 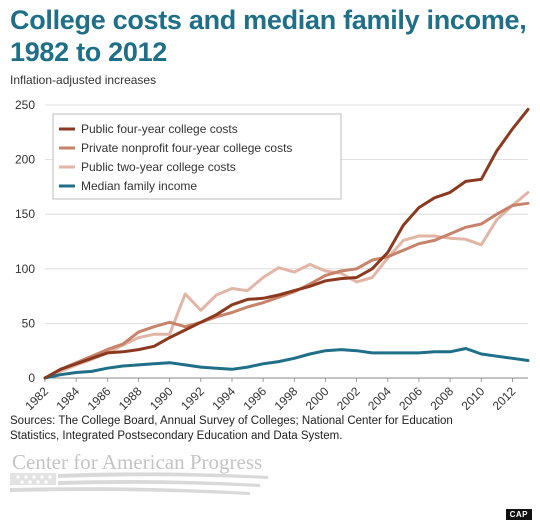 What do you see at coordinates (83, 80) in the screenshot?
I see `y-axis-label: Inflation-adjusted increases` at bounding box center [83, 80].